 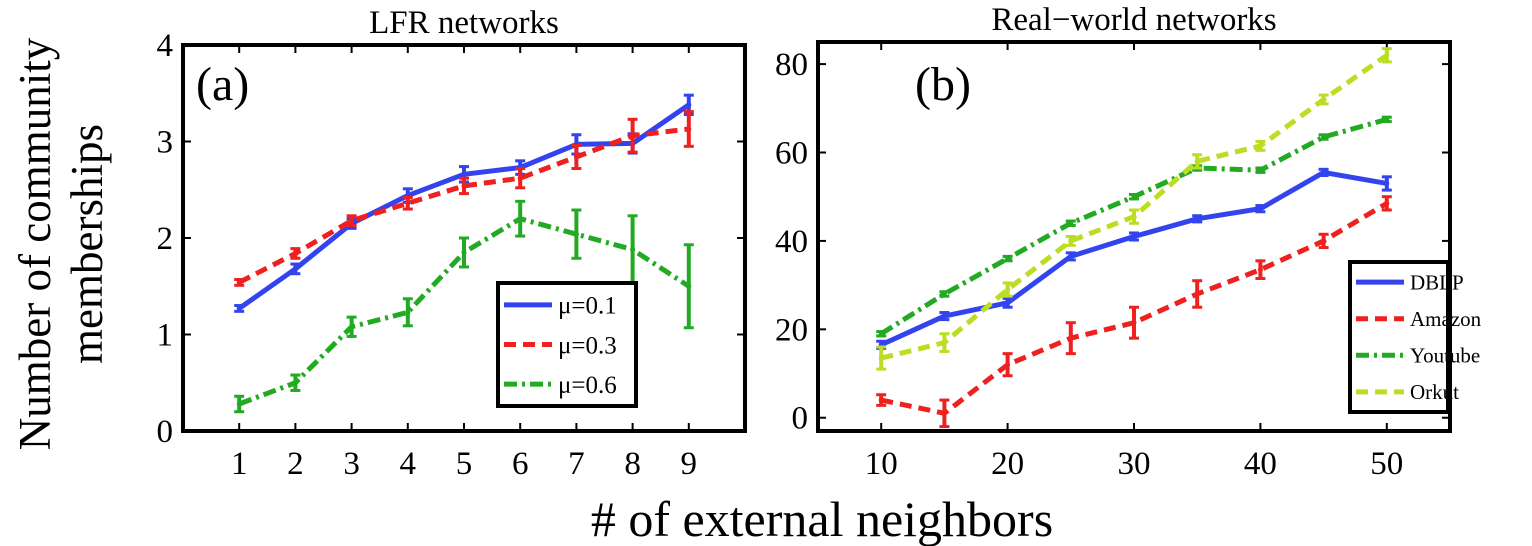 I want to click on legend: DBLP Amazon Youtube Orkut, so click(x=1415, y=337).